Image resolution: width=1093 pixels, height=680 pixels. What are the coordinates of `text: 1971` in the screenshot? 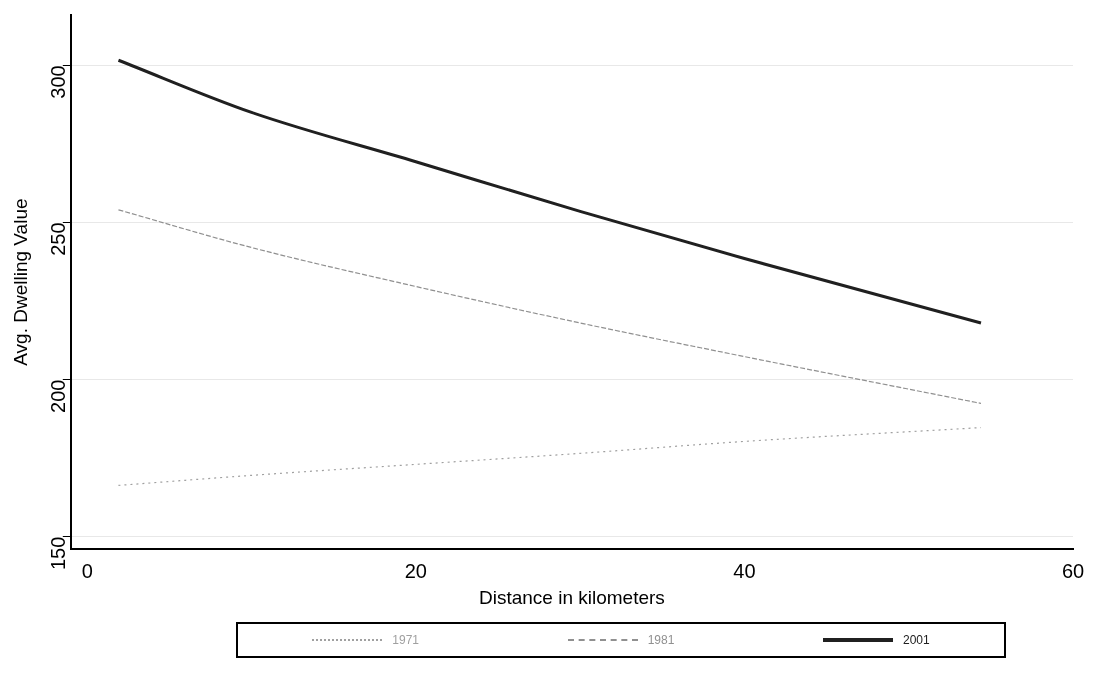 It's located at (406, 640).